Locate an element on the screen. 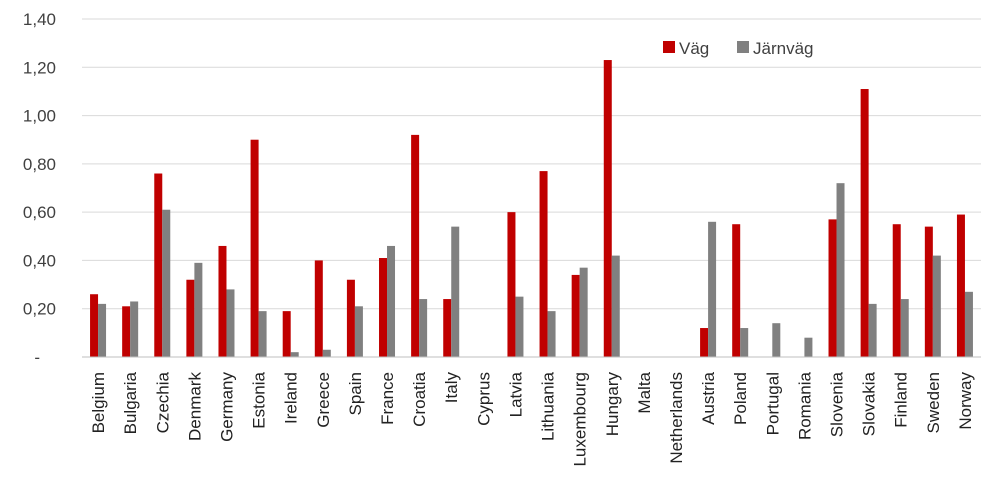 The height and width of the screenshot is (494, 981). legend: Väg Järnväg is located at coordinates (738, 48).